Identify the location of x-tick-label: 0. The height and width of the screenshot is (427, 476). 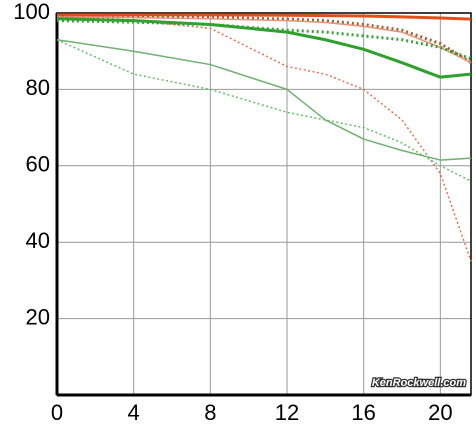
(57, 412).